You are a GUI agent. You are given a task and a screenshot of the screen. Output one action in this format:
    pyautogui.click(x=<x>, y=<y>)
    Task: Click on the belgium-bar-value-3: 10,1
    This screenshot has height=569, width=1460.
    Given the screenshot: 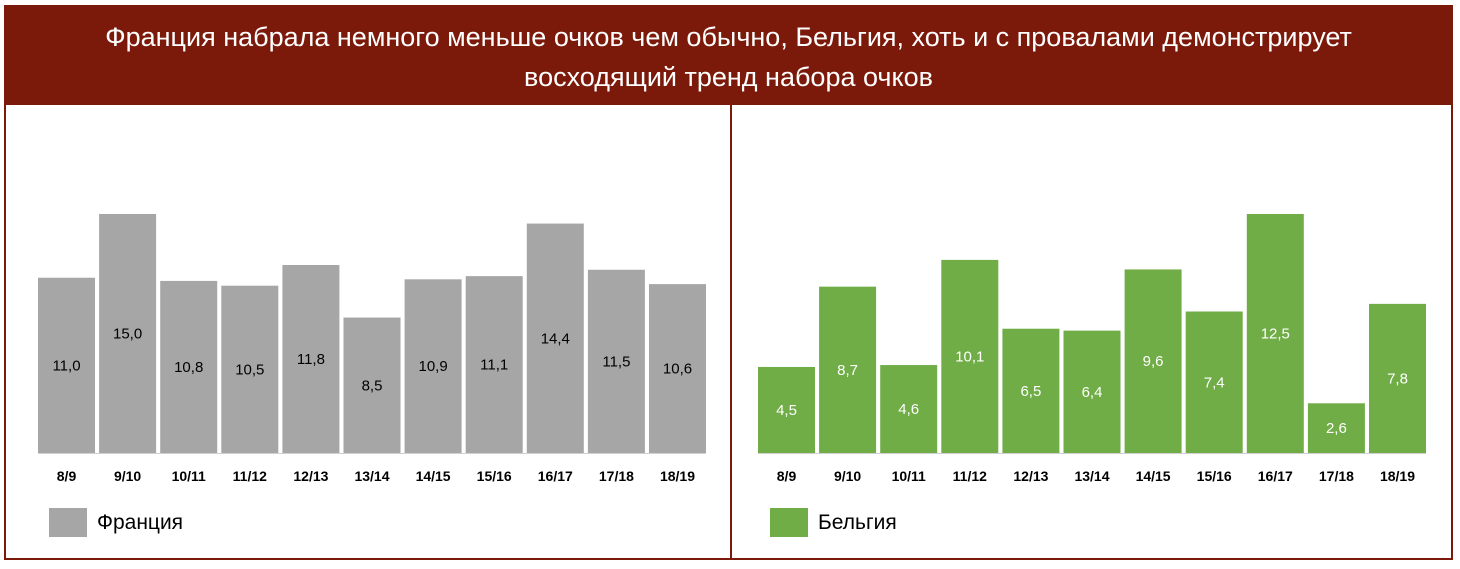 What is the action you would take?
    pyautogui.click(x=969, y=356)
    